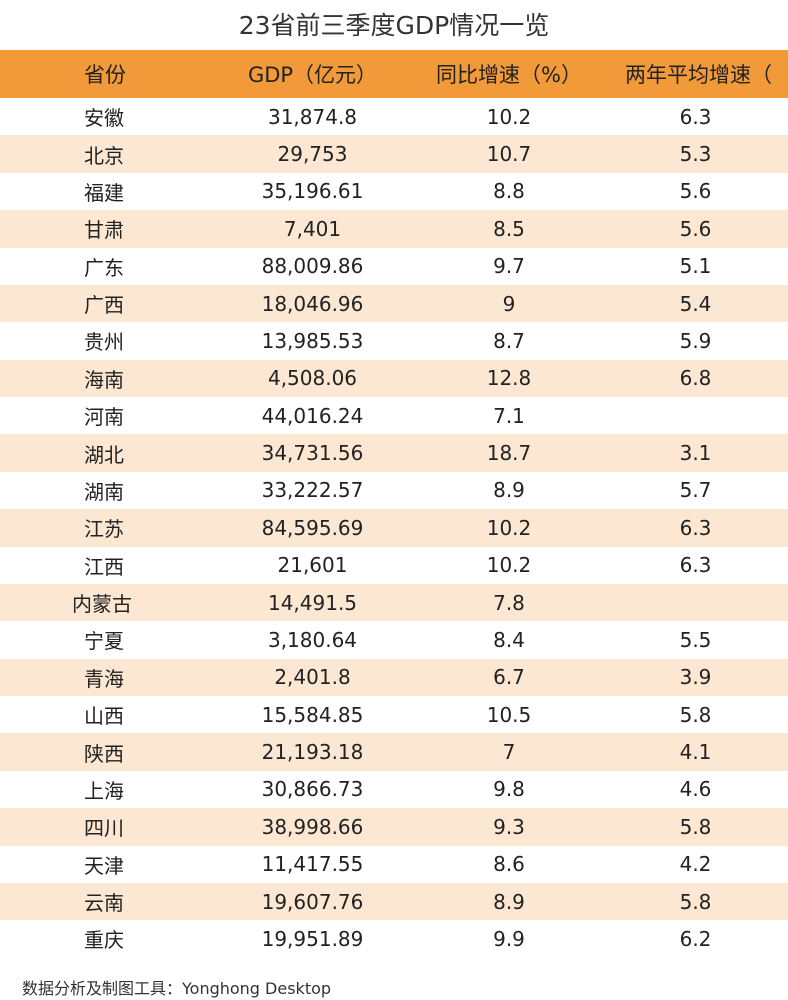  I want to click on cell-yoy-growth: 6.7, so click(509, 677).